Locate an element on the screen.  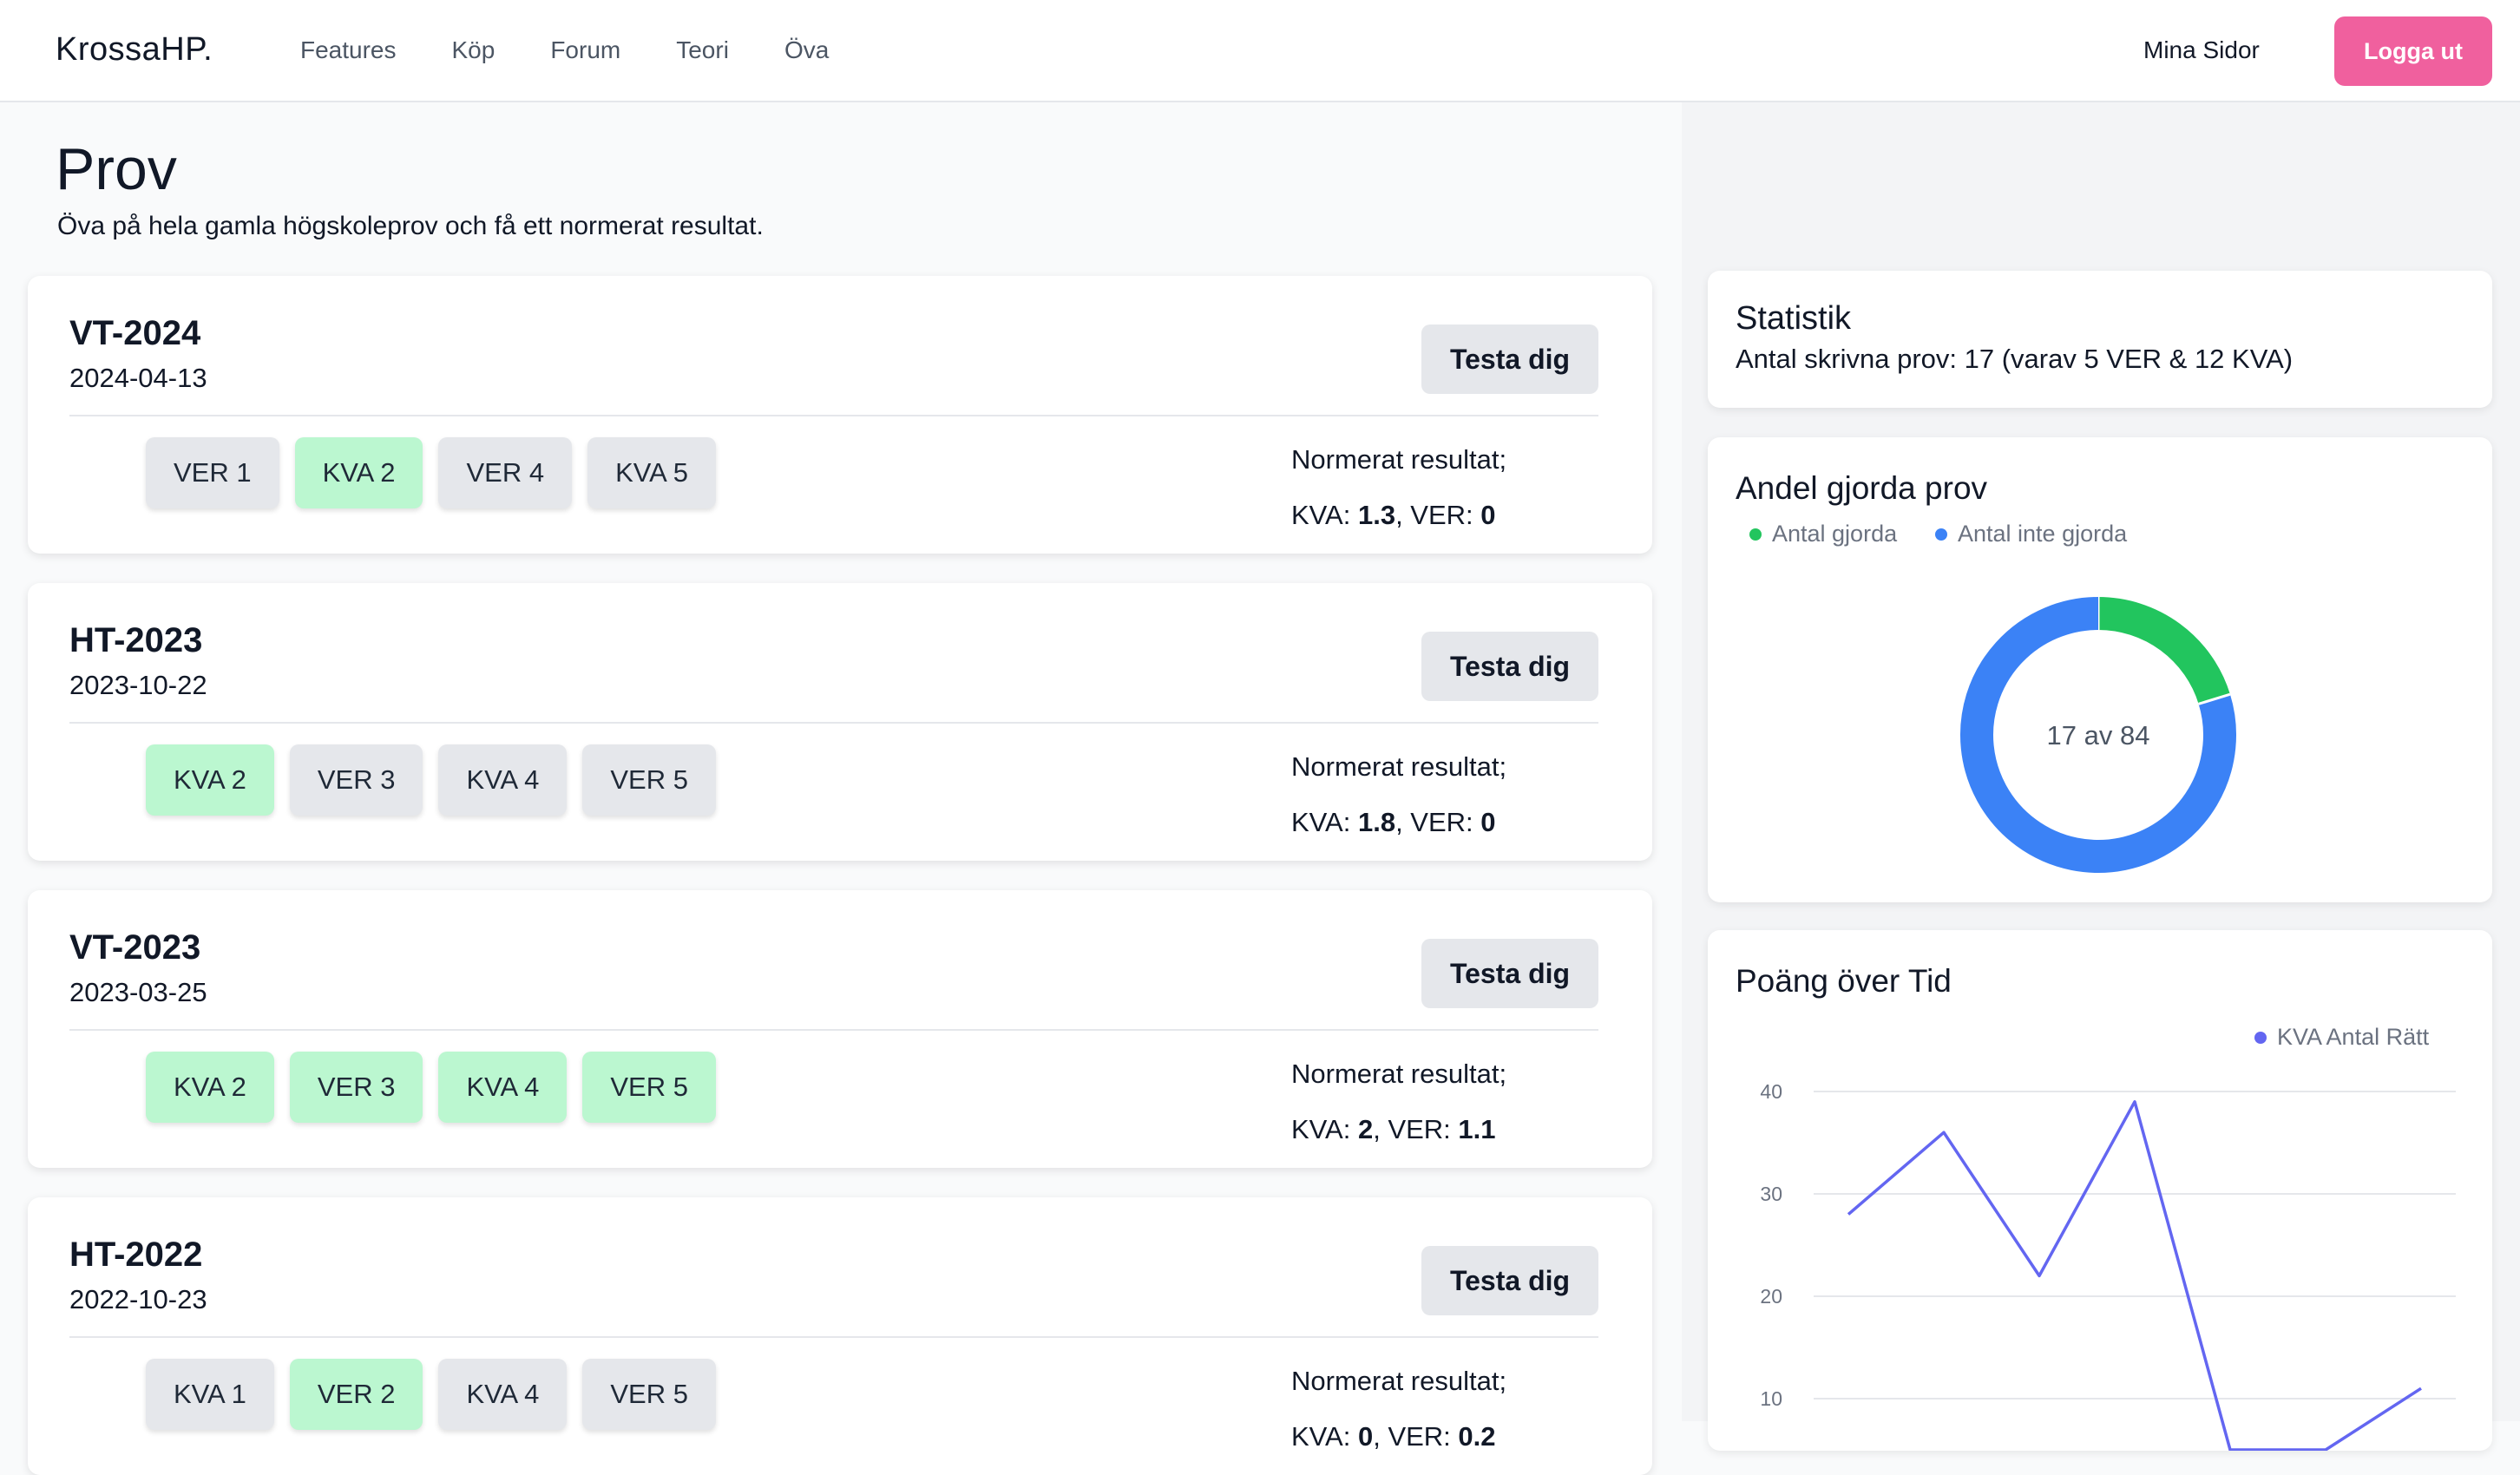
divider is located at coordinates (833, 1337).